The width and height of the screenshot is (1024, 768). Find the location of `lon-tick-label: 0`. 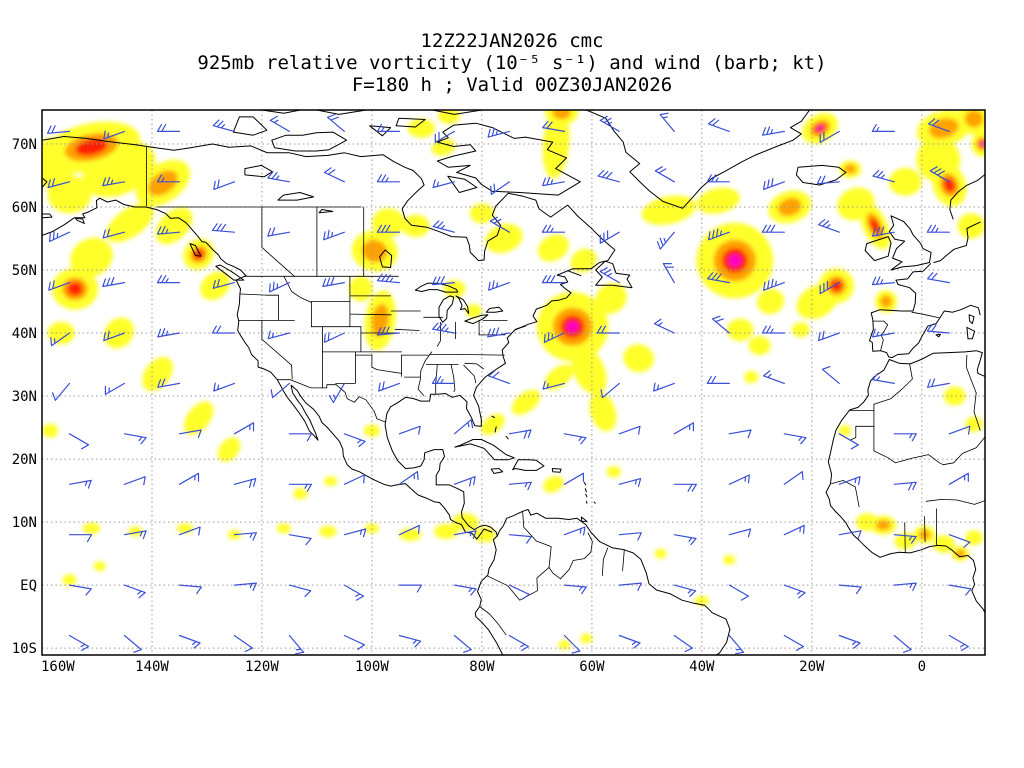

lon-tick-label: 0 is located at coordinates (922, 667).